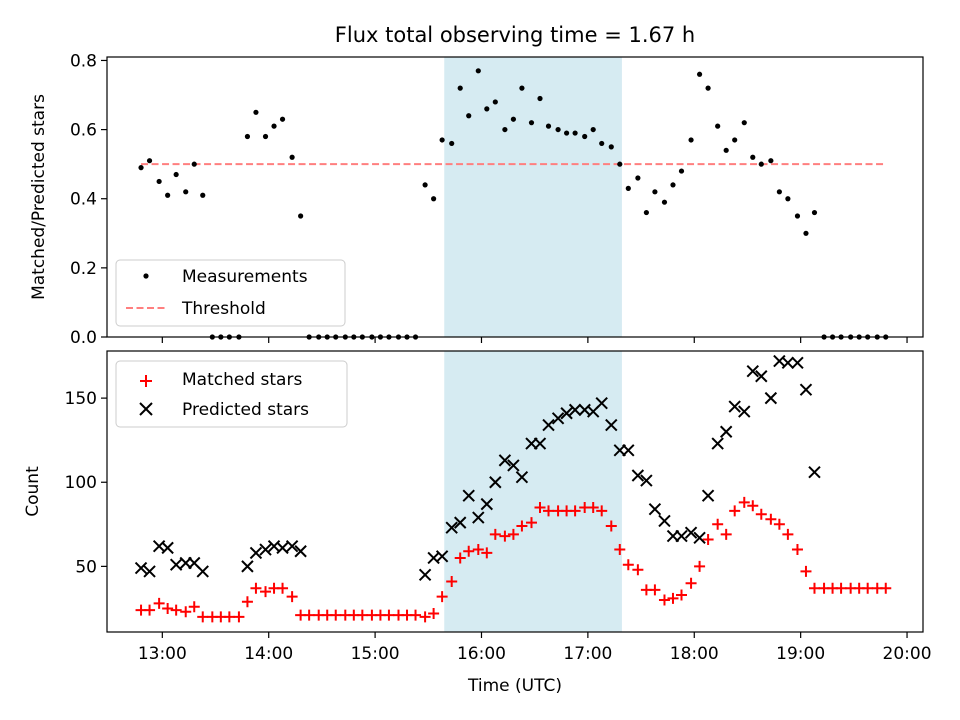  I want to click on legend-label-measurements: Measurements, so click(245, 277).